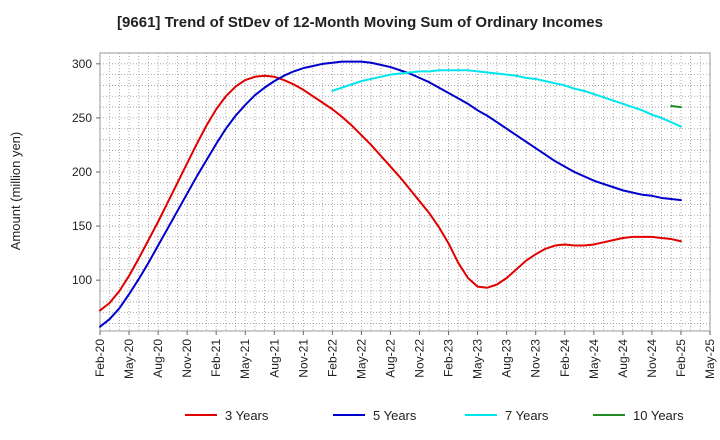 This screenshot has height=440, width=720. What do you see at coordinates (527, 415) in the screenshot?
I see `legend-label-7-years: 7 Years` at bounding box center [527, 415].